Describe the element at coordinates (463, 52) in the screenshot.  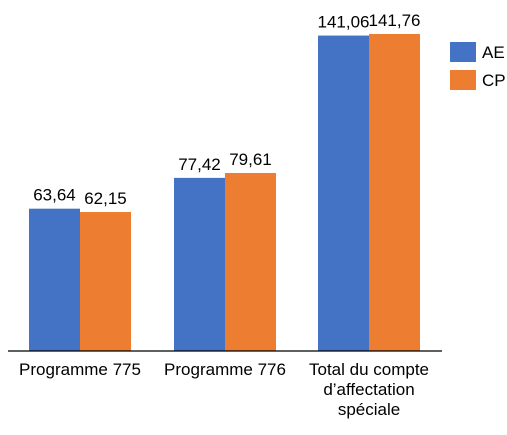
I see `legend-swatch-ae` at that location.